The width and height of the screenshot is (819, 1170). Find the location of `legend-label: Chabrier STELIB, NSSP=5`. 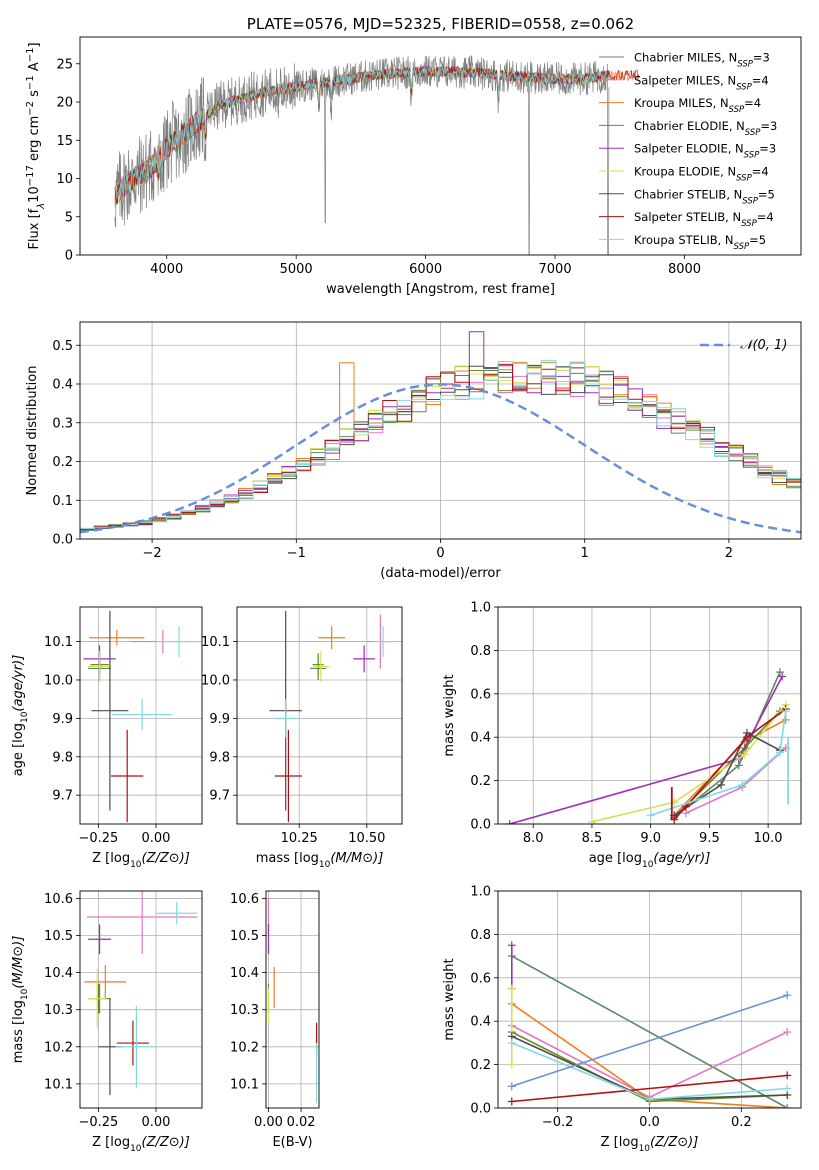

legend-label: Chabrier STELIB, NSSP=5 is located at coordinates (704, 196).